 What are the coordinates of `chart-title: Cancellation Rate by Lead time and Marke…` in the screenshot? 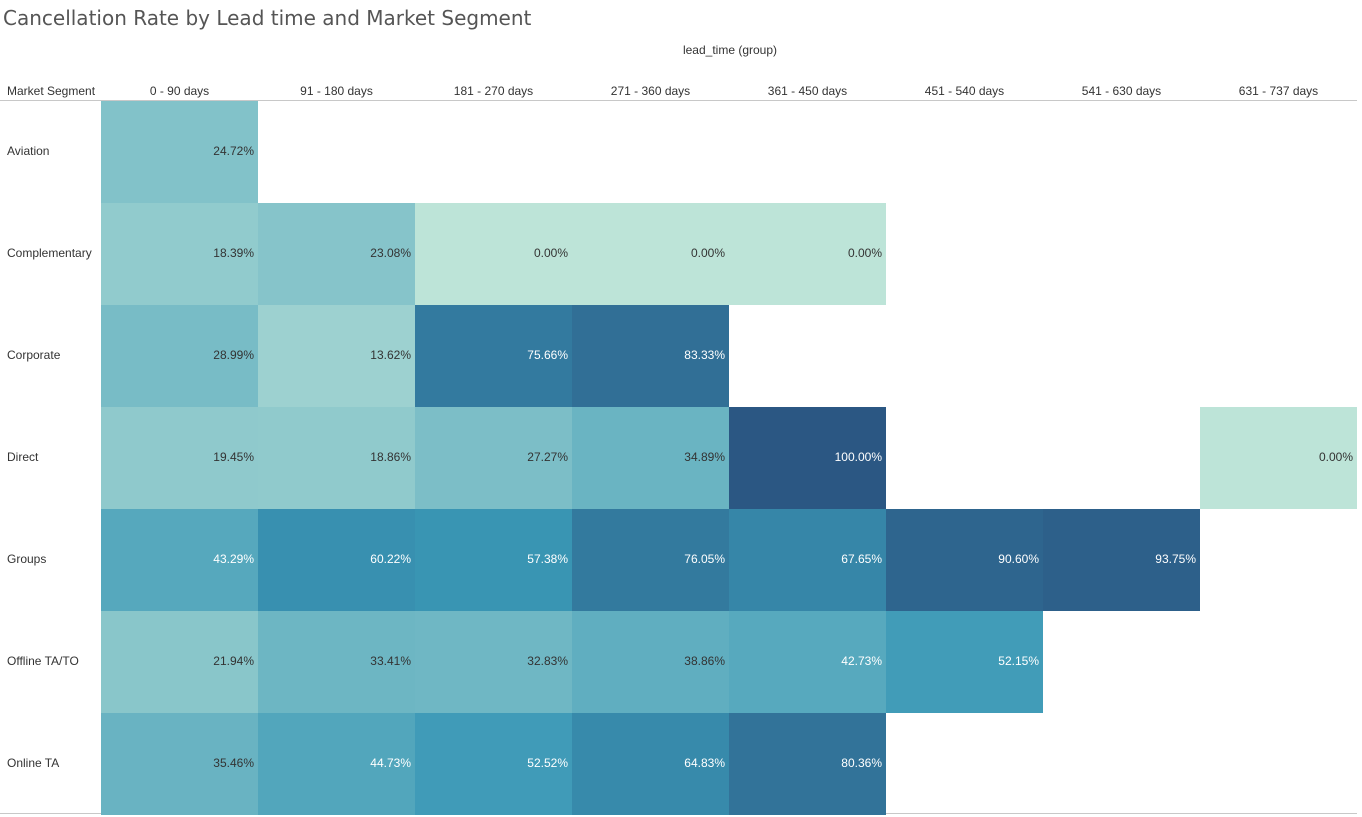 It's located at (267, 18).